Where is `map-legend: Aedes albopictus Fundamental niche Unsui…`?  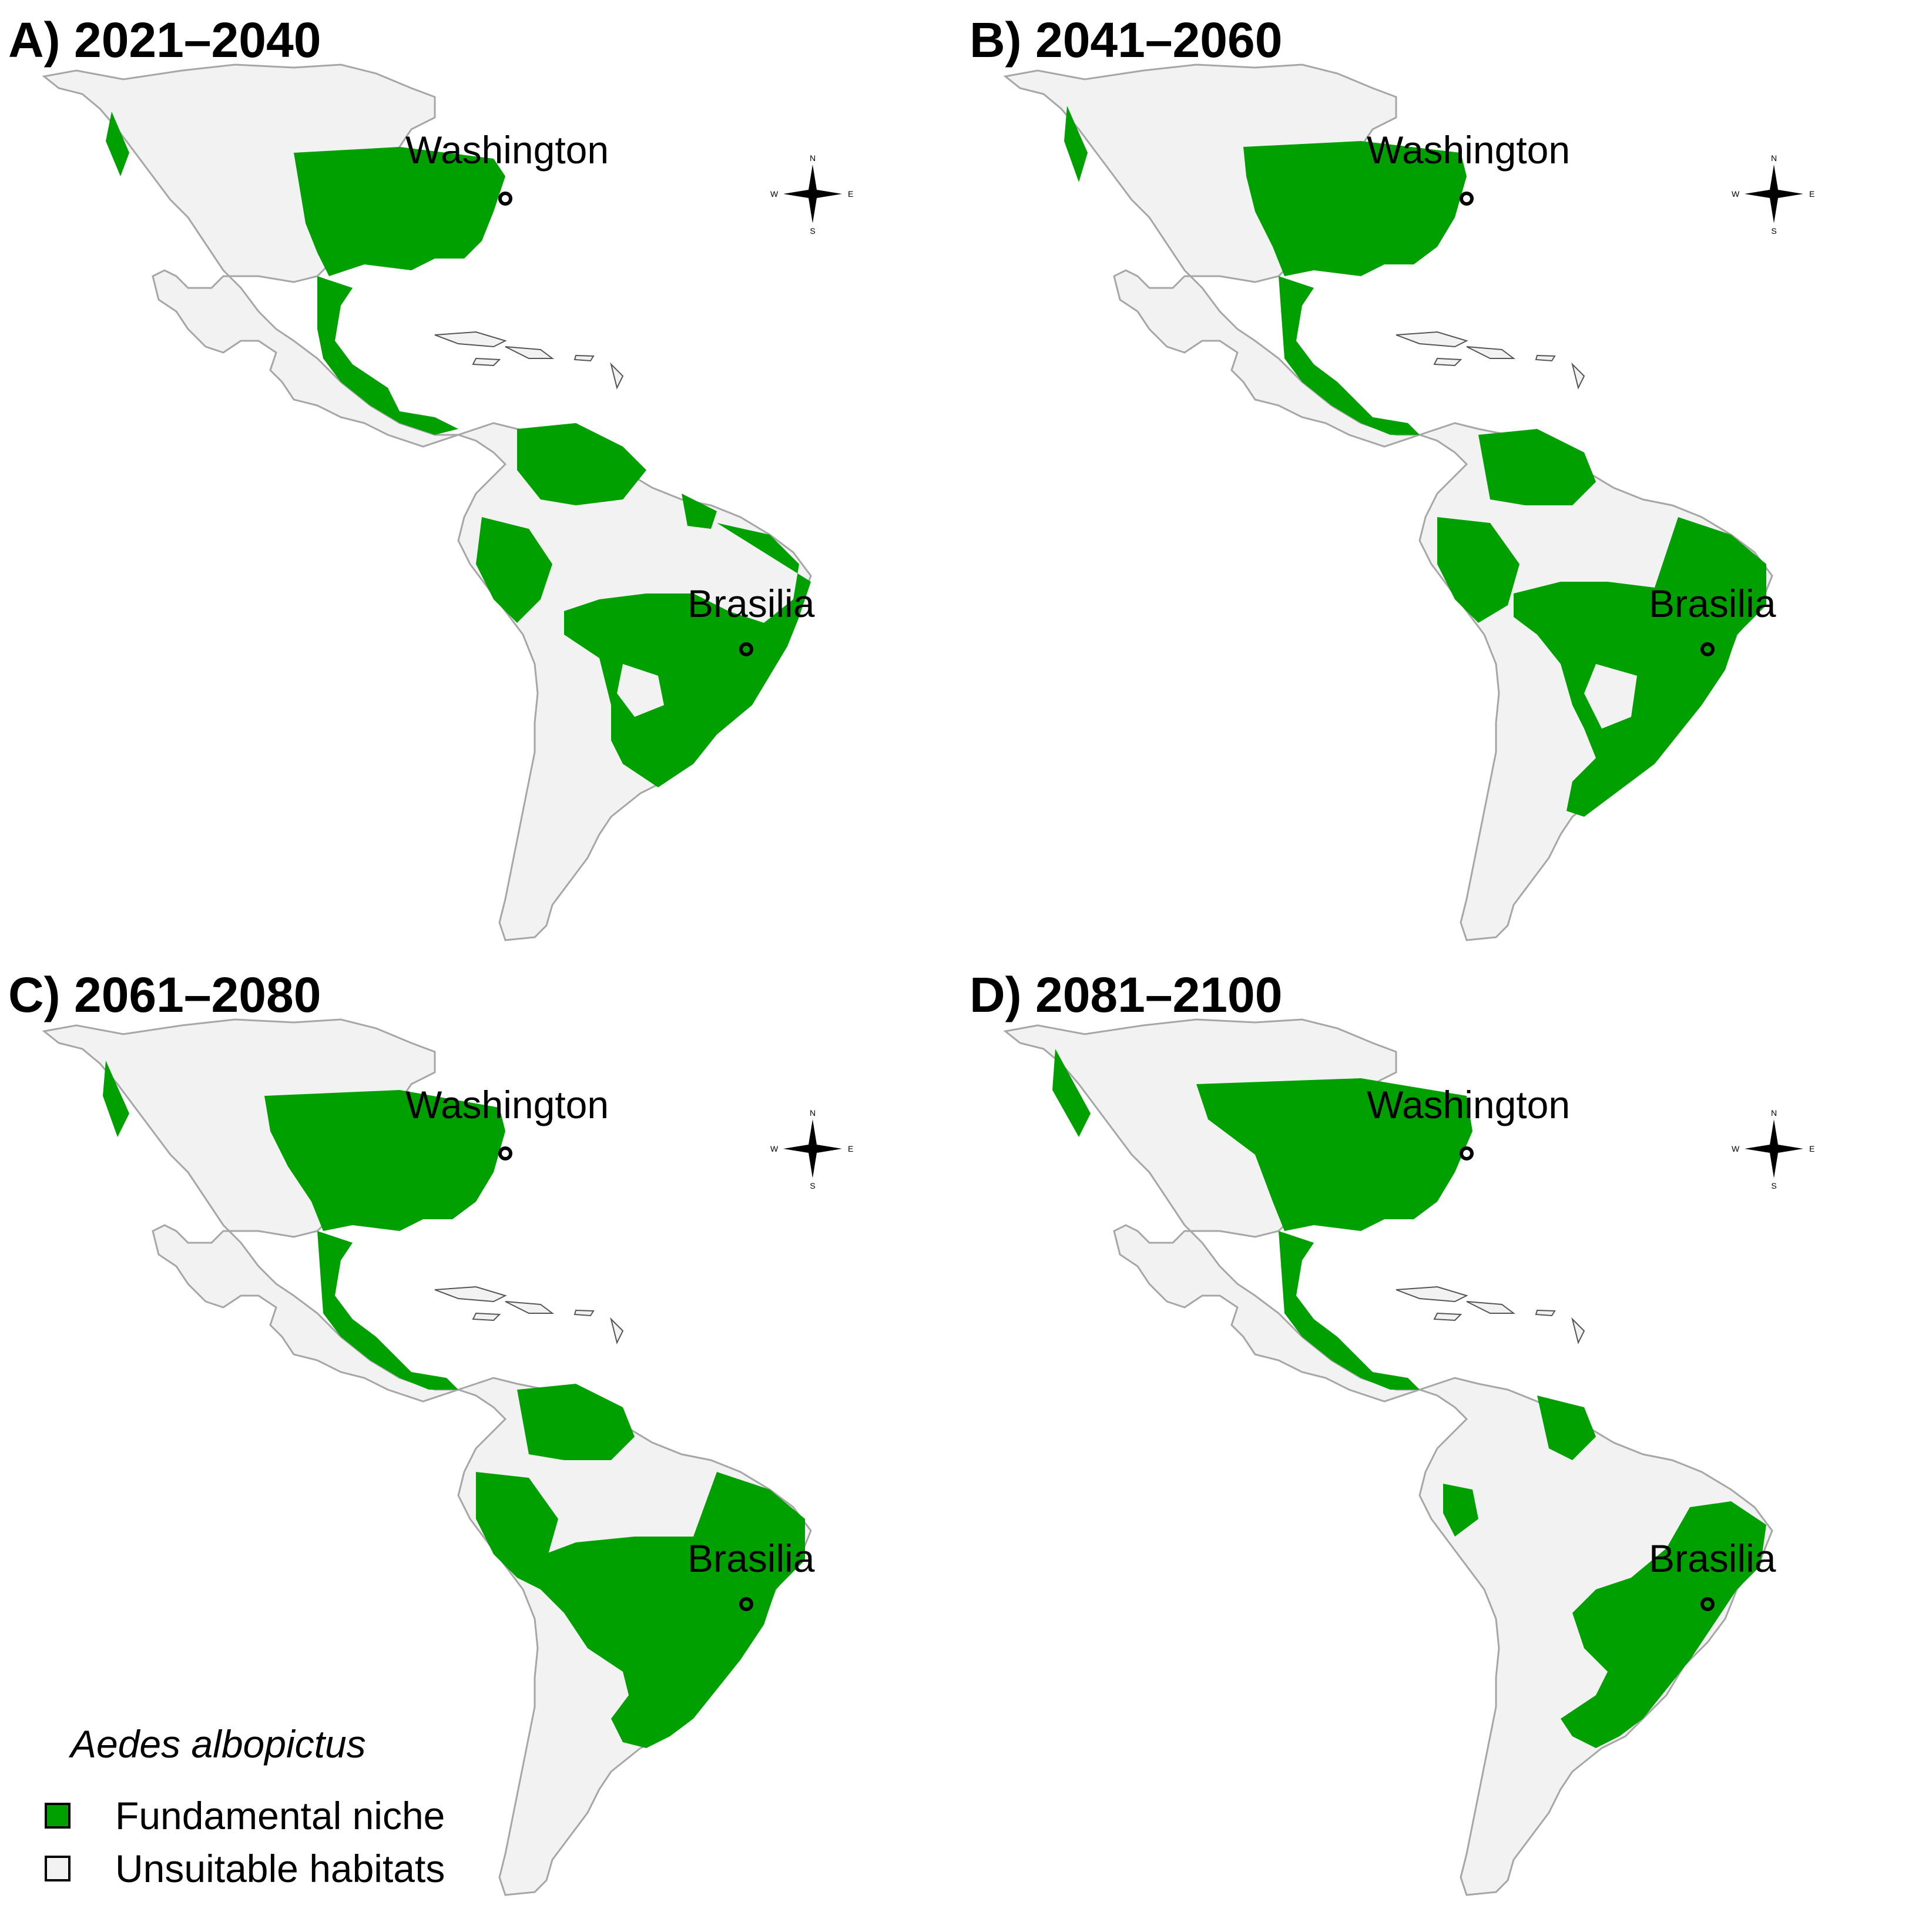
map-legend: Aedes albopictus Fundamental niche Unsui… is located at coordinates (285, 1819).